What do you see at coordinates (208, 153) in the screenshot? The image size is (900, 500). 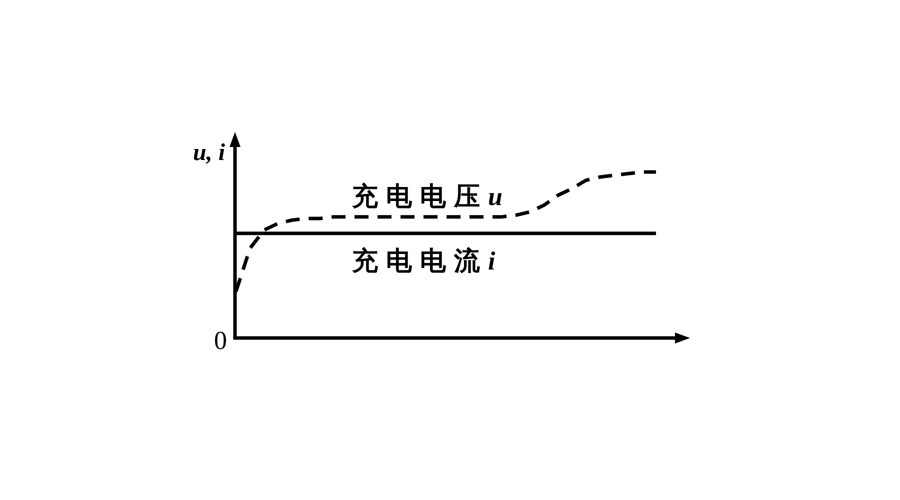 I see `ylabel: u, i` at bounding box center [208, 153].